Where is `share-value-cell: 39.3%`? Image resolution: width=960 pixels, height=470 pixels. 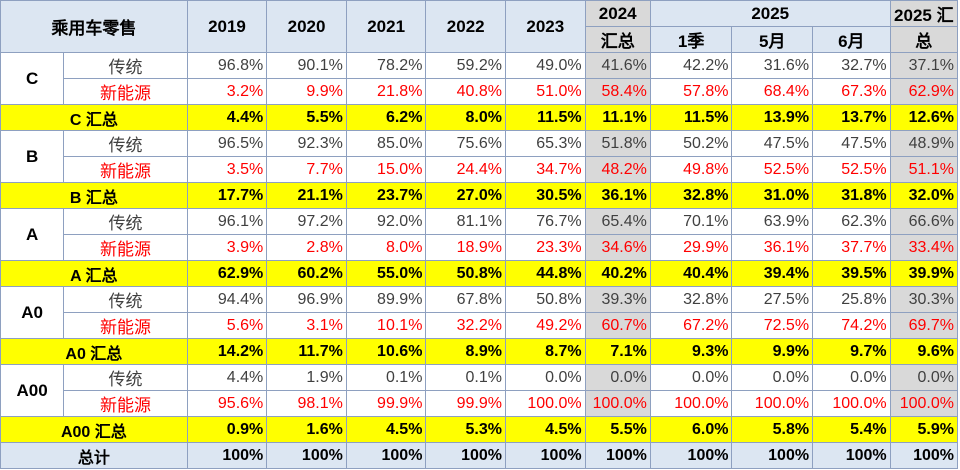
share-value-cell: 39.3% is located at coordinates (617, 299).